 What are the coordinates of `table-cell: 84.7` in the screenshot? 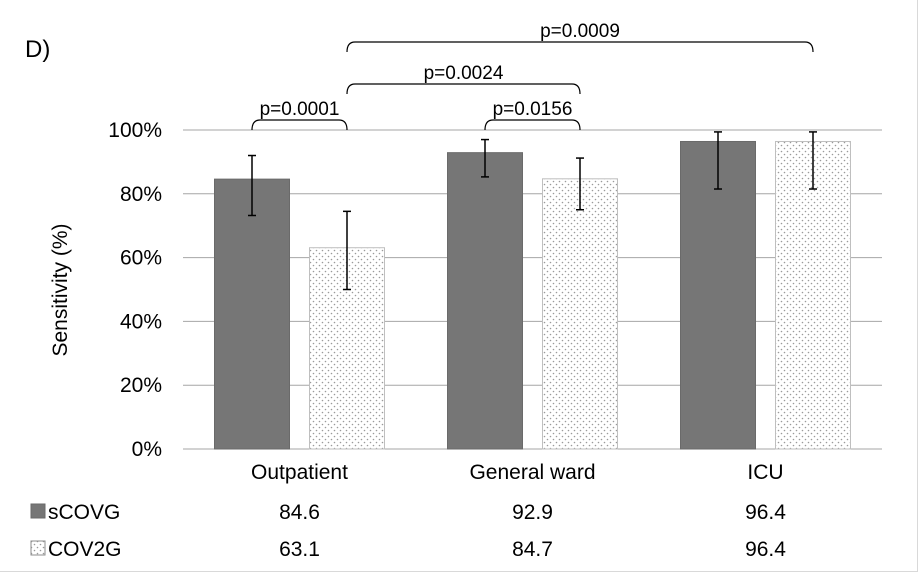 It's located at (532, 549).